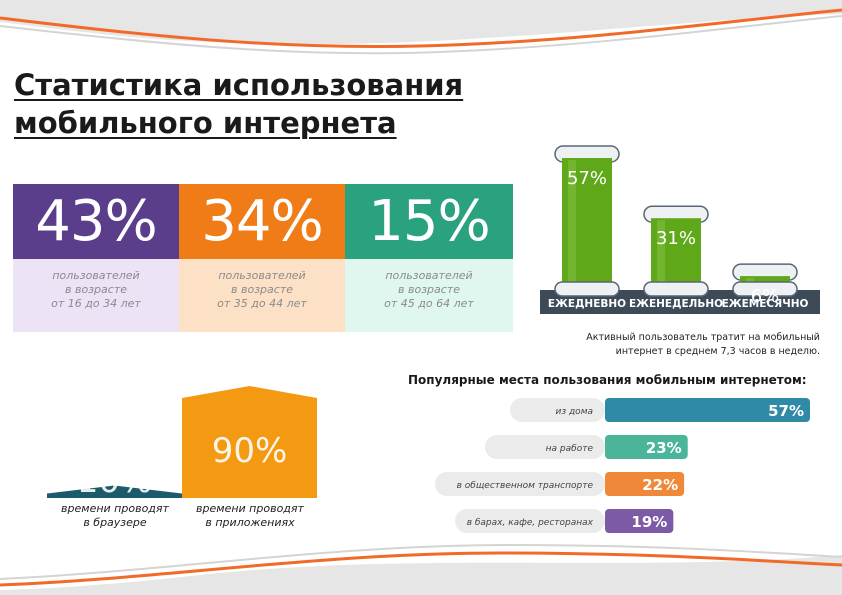 This screenshot has height=595, width=842. I want to click on label-line: в приложениях, so click(250, 522).